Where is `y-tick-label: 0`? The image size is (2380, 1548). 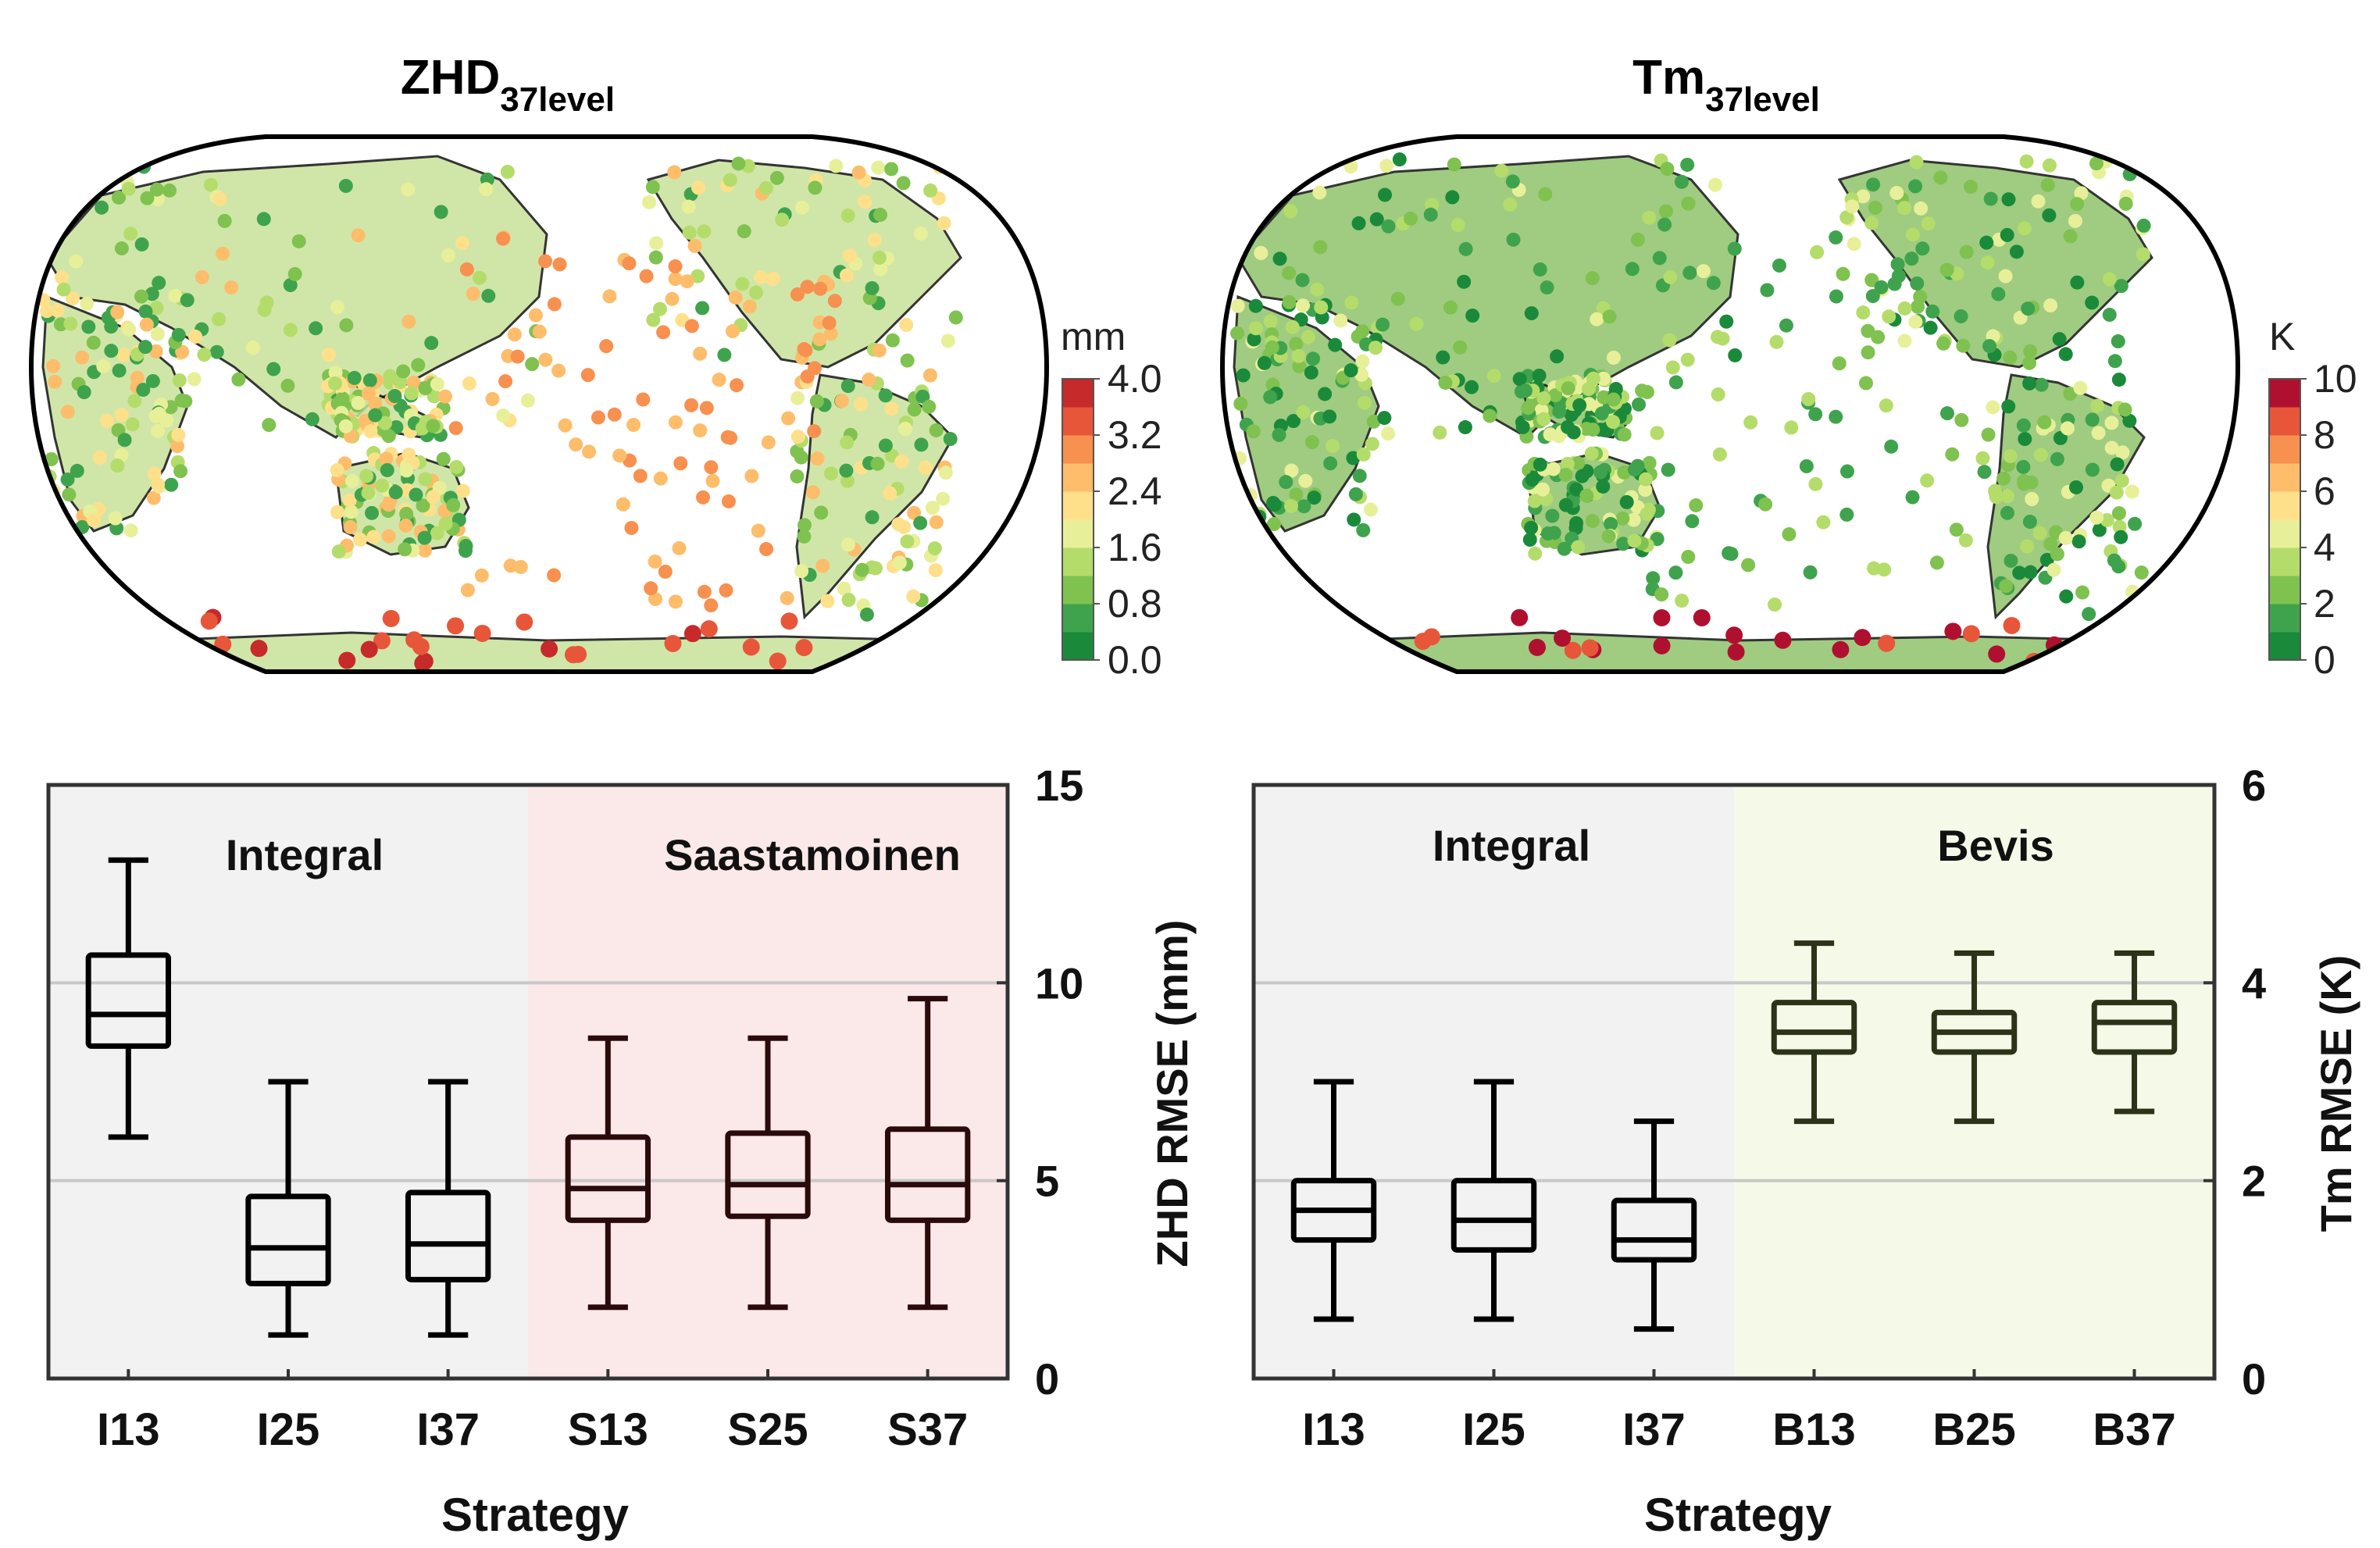
y-tick-label: 0 is located at coordinates (2254, 1379).